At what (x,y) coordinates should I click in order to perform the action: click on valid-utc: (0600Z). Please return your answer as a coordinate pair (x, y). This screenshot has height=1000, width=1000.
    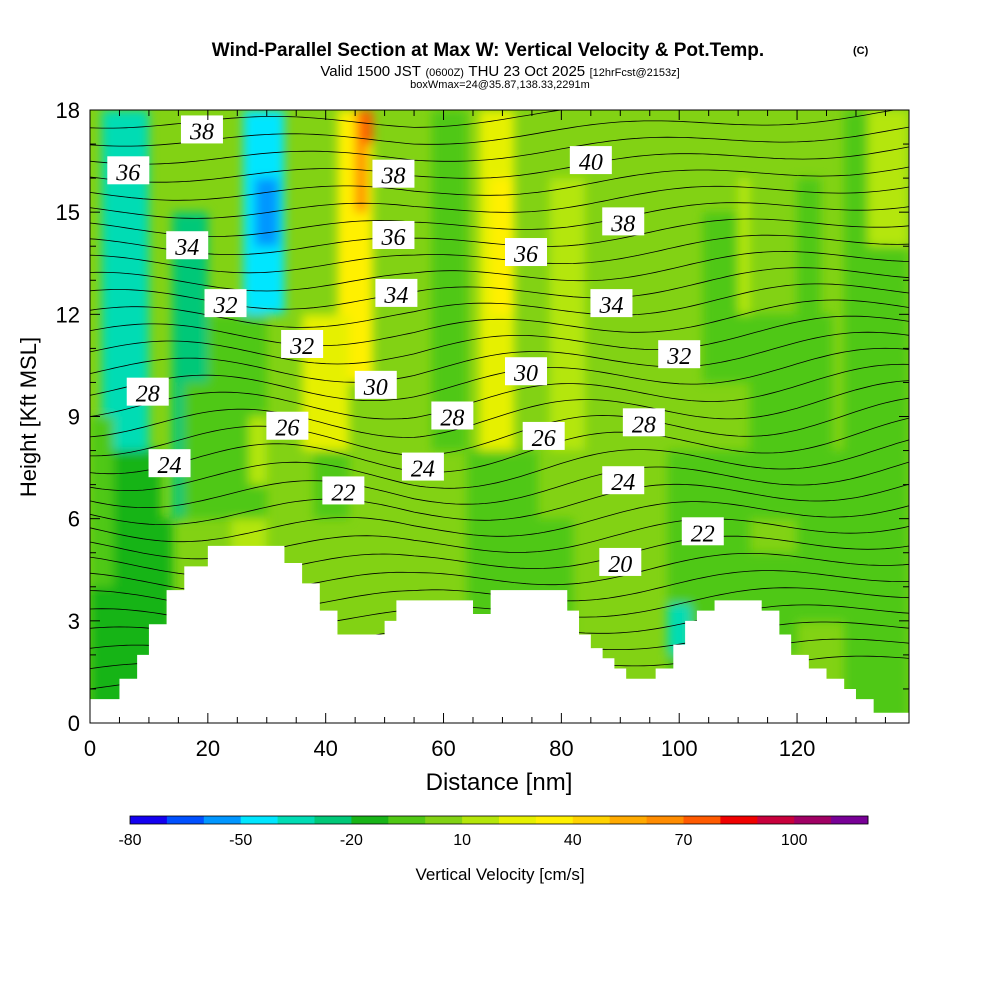
    Looking at the image, I should click on (444, 73).